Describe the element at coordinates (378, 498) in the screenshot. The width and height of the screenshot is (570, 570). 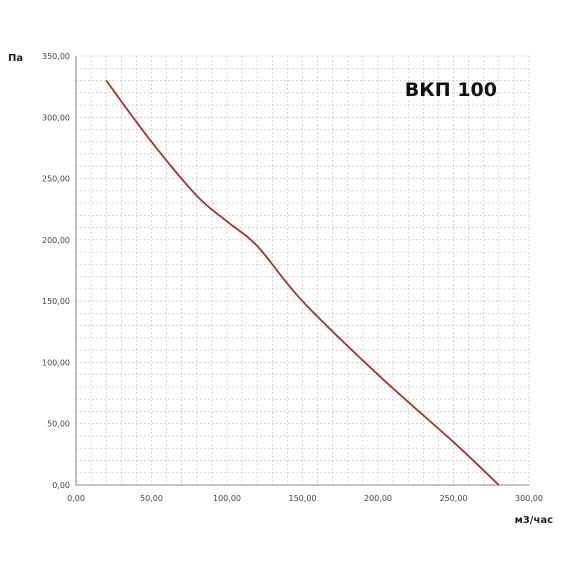
I see `x-tick-label: 200,00` at that location.